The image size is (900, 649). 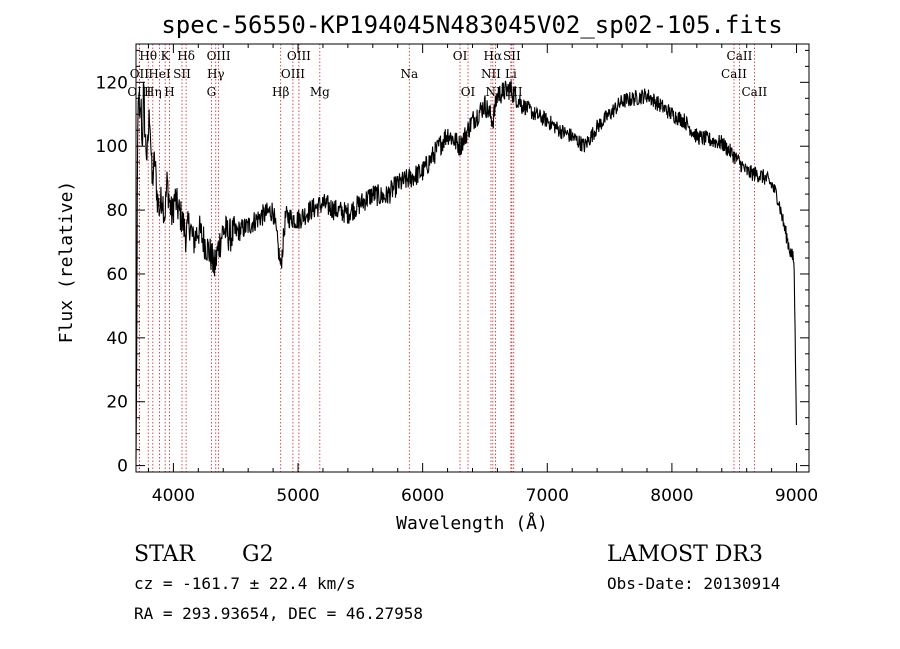 What do you see at coordinates (460, 56) in the screenshot?
I see `marker-label-17: OI` at bounding box center [460, 56].